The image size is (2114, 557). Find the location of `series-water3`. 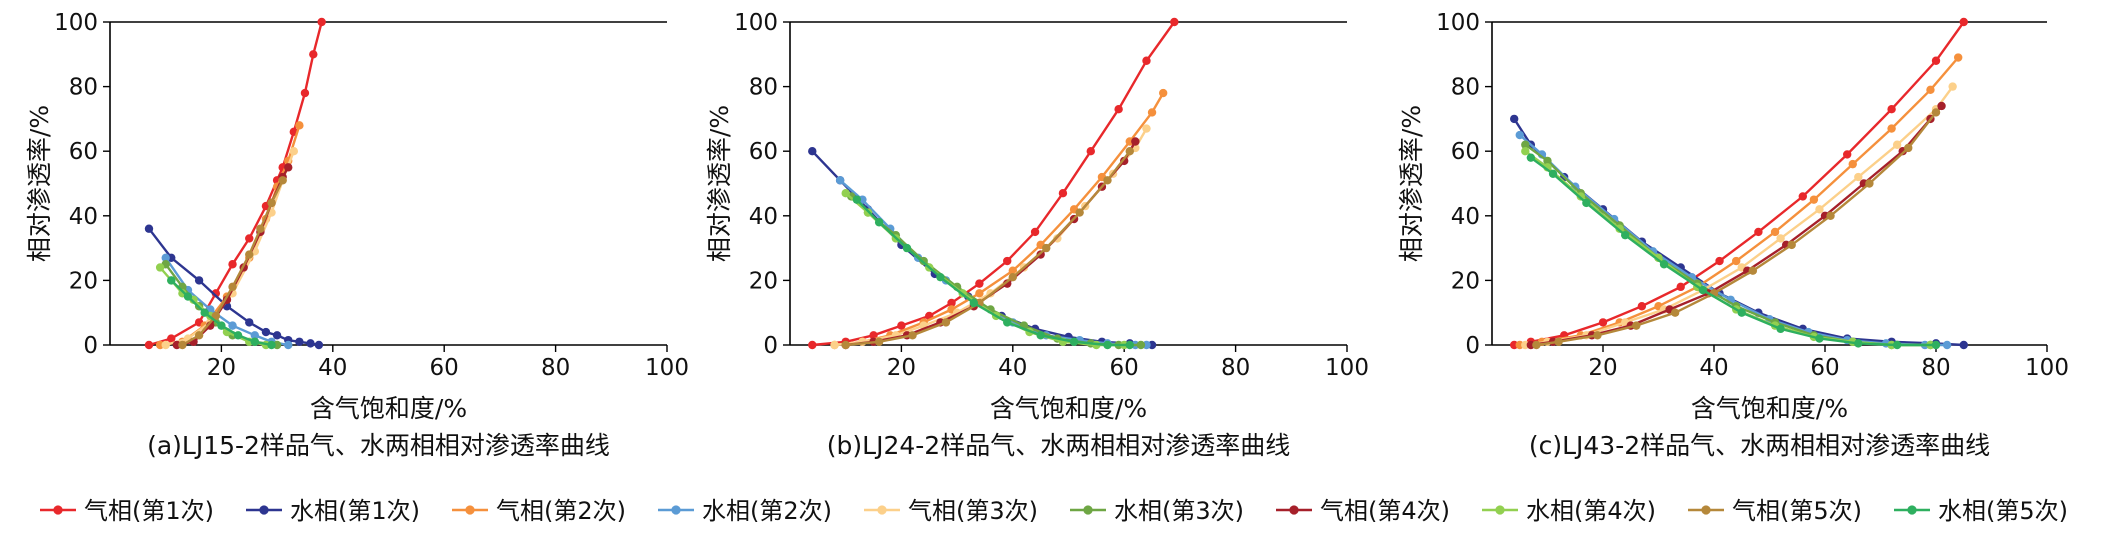

series-water3 is located at coordinates (1728, 245).